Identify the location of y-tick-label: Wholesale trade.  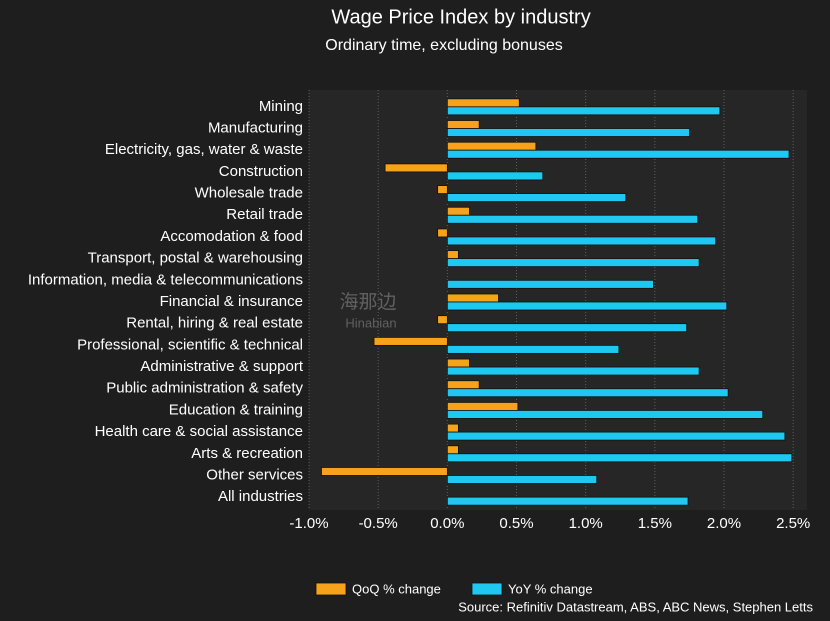
(249, 193).